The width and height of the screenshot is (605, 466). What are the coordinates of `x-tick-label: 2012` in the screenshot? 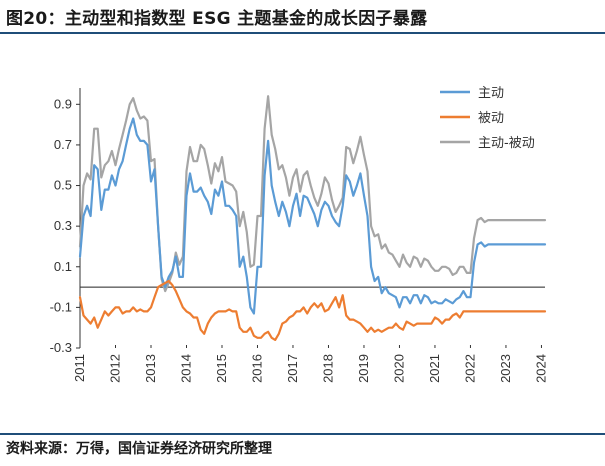 It's located at (114, 368).